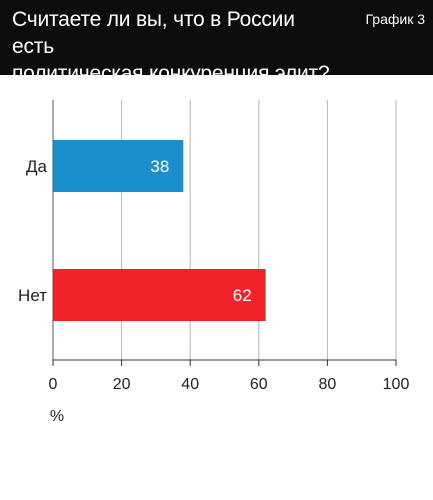 This screenshot has height=500, width=433. What do you see at coordinates (32, 295) in the screenshot?
I see `category-label: Нет` at bounding box center [32, 295].